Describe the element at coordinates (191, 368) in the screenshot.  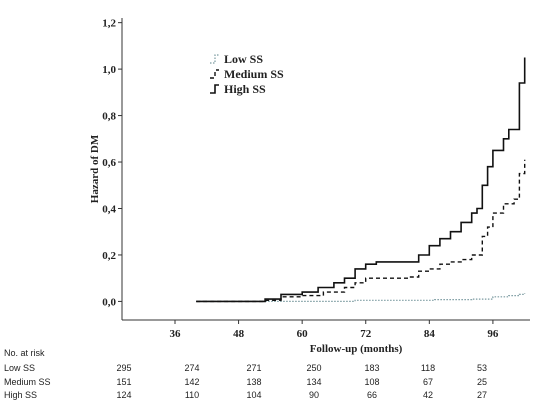
I see `risk-cell: 274` at that location.